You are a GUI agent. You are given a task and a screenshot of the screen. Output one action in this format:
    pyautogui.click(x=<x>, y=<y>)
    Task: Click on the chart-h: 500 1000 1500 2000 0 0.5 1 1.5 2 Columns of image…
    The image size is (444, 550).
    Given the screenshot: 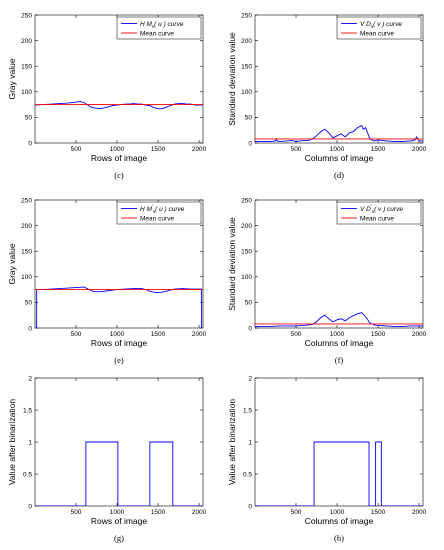 What is the action you would take?
    pyautogui.click(x=327, y=459)
    